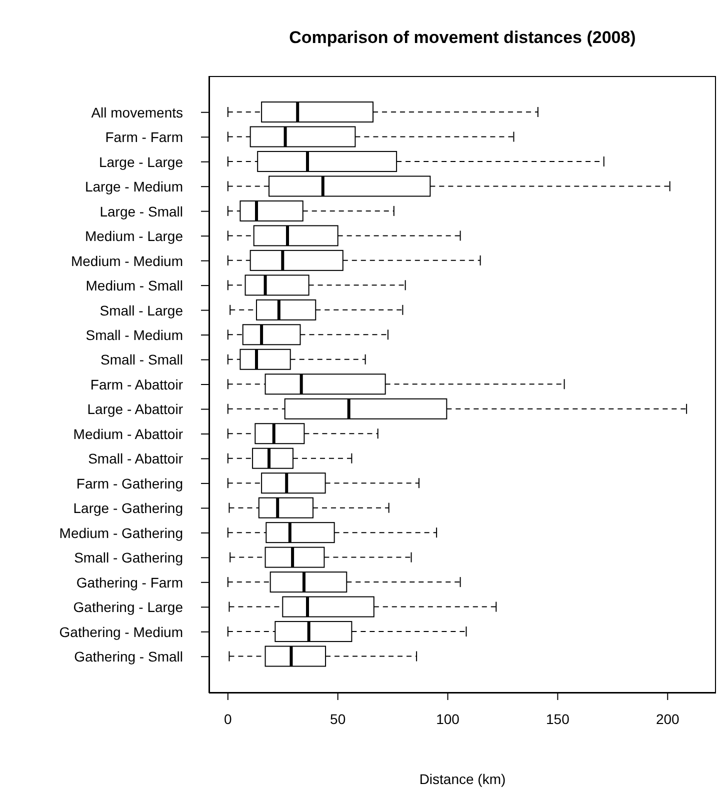 Image resolution: width=724 pixels, height=793 pixels. Describe the element at coordinates (128, 558) in the screenshot. I see `y-tick-label: Small - Gathering` at that location.